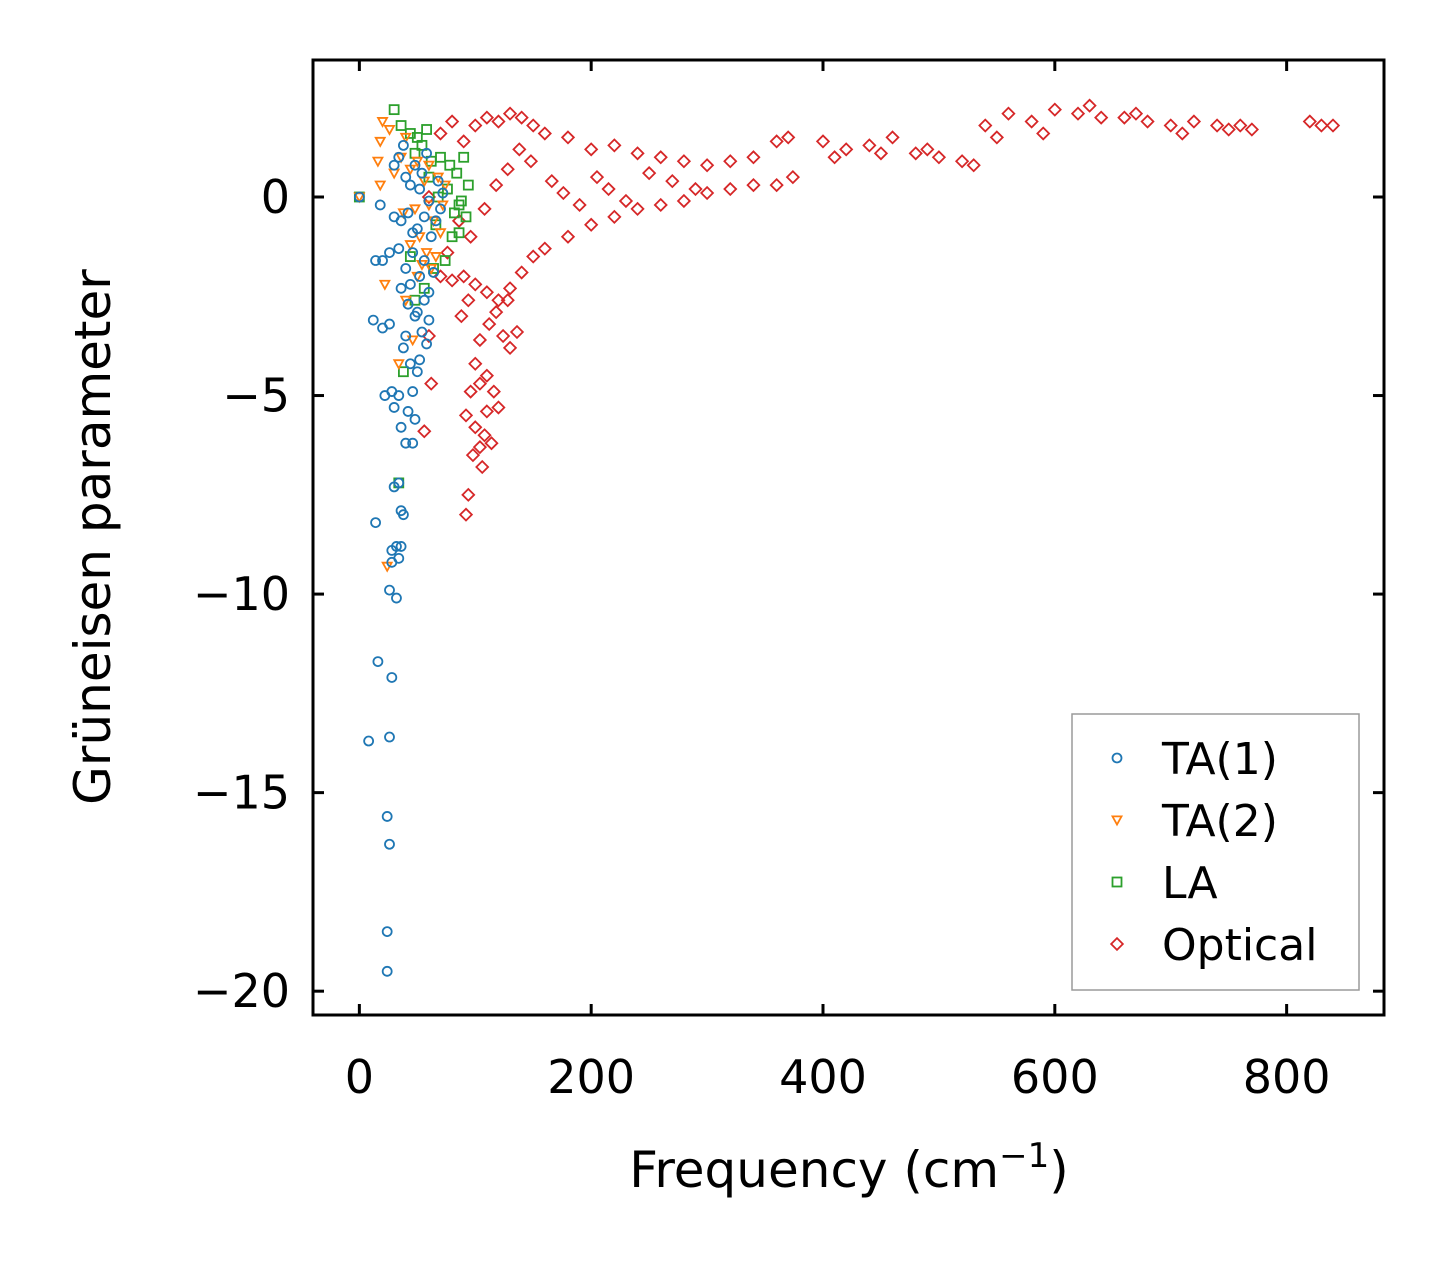 The width and height of the screenshot is (1443, 1264). Describe the element at coordinates (401, 558) in the screenshot. I see `series-ta-1-` at that location.